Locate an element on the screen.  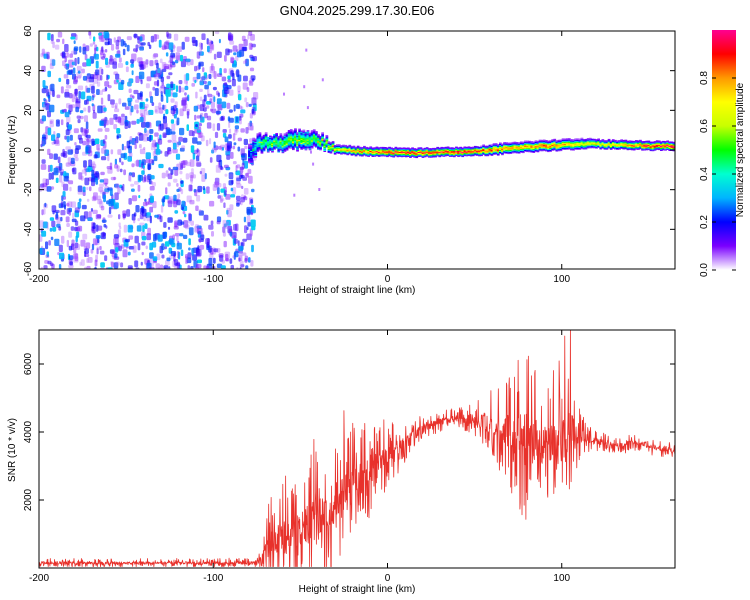
heatmap-x-tick-label: 100 is located at coordinates (561, 279).